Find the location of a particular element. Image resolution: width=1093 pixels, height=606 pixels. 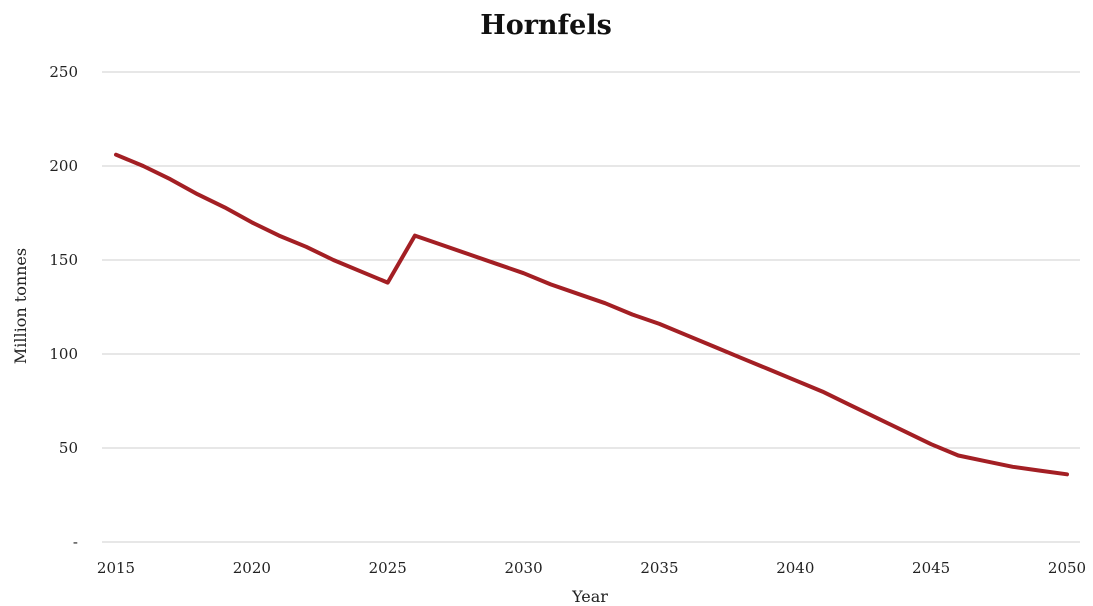

chart-title: Hornfels is located at coordinates (546, 25).